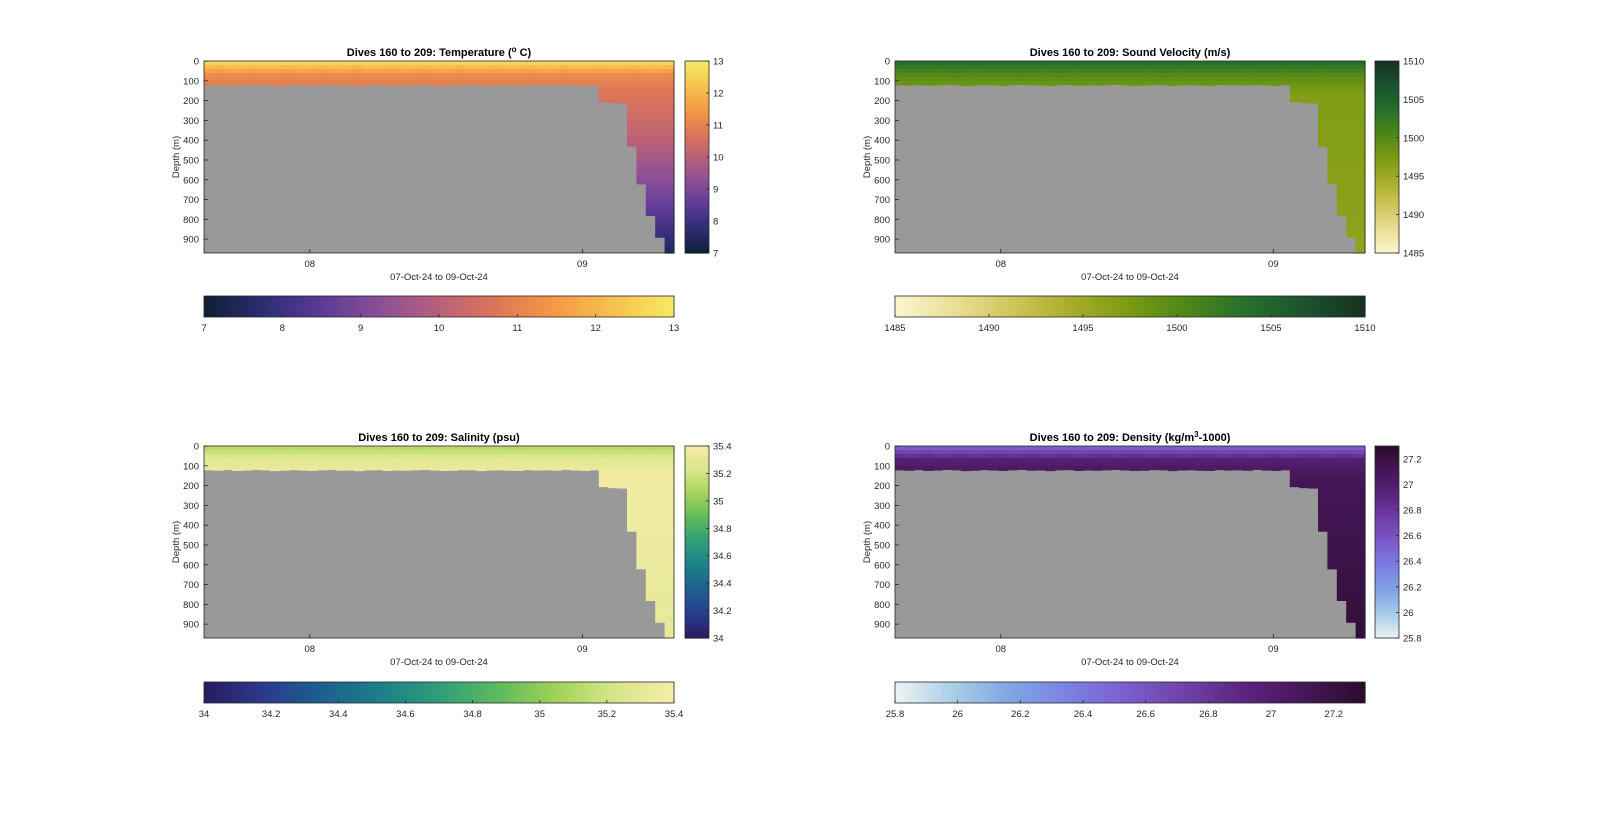 The image size is (1600, 830). I want to click on x-tick-label: 09, so click(582, 264).